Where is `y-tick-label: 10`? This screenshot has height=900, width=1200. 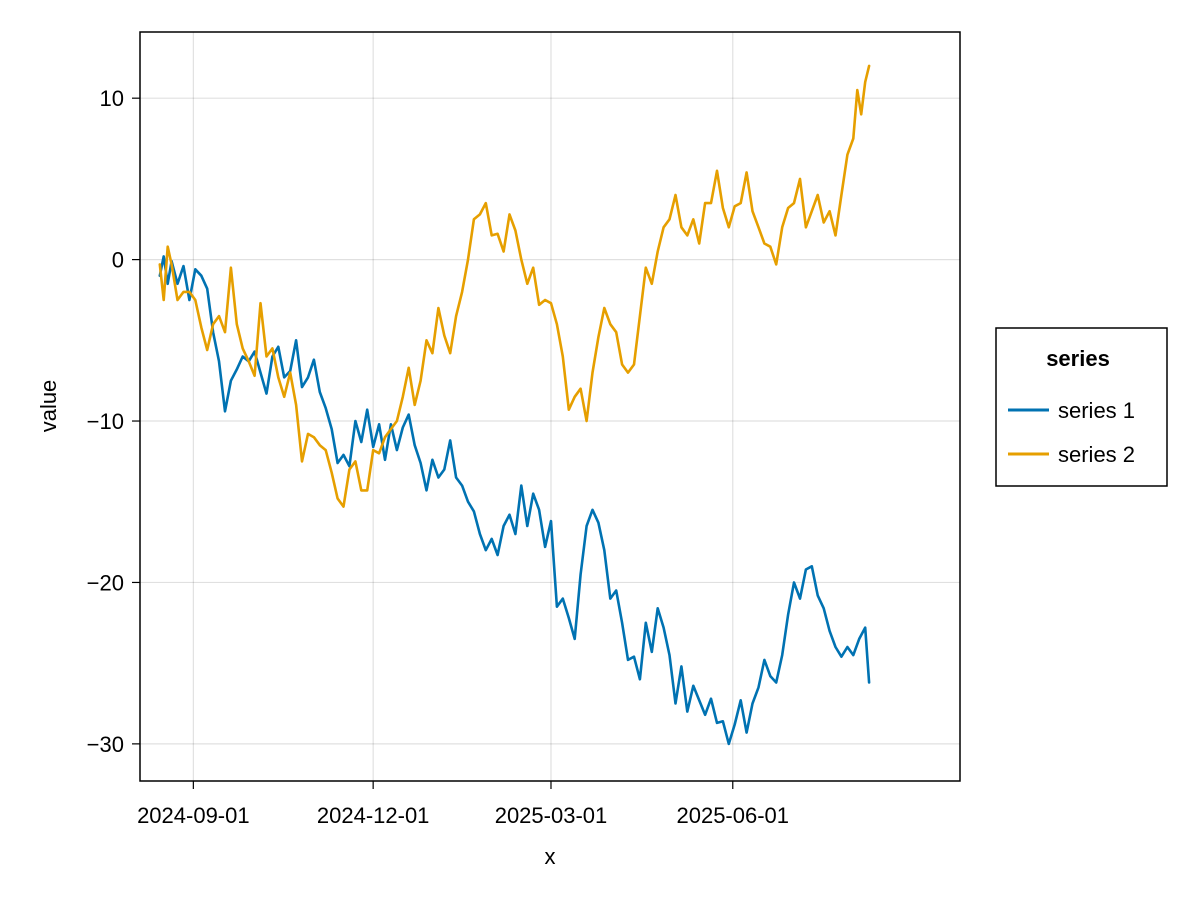
y-tick-label: 10 is located at coordinates (112, 98).